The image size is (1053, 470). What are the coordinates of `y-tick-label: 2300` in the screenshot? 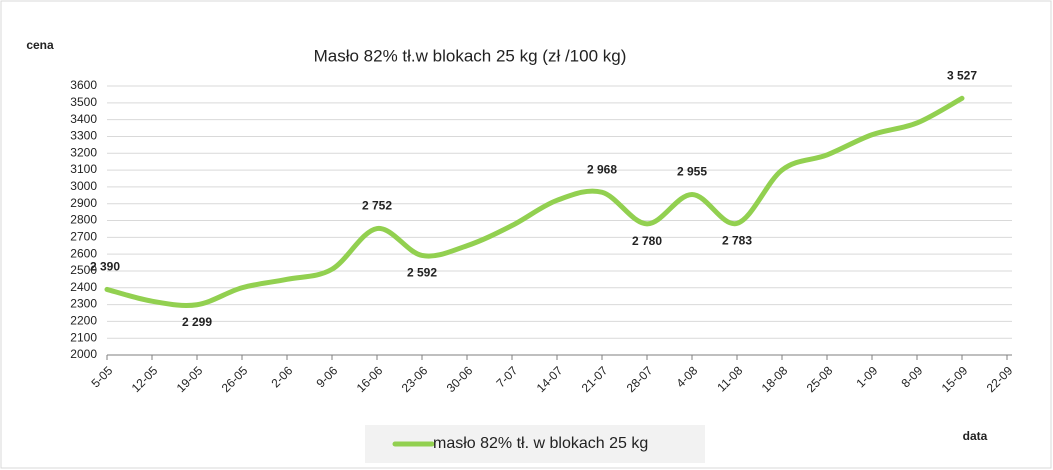 It's located at (83, 304).